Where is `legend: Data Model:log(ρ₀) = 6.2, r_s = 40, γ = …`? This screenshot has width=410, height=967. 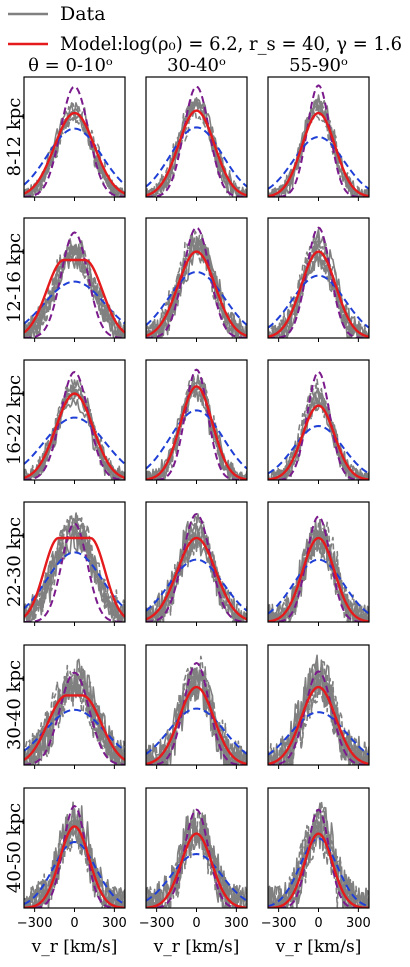
legend: Data Model:log(ρ₀) = 6.2, r_s = 40, γ = … is located at coordinates (205, 29).